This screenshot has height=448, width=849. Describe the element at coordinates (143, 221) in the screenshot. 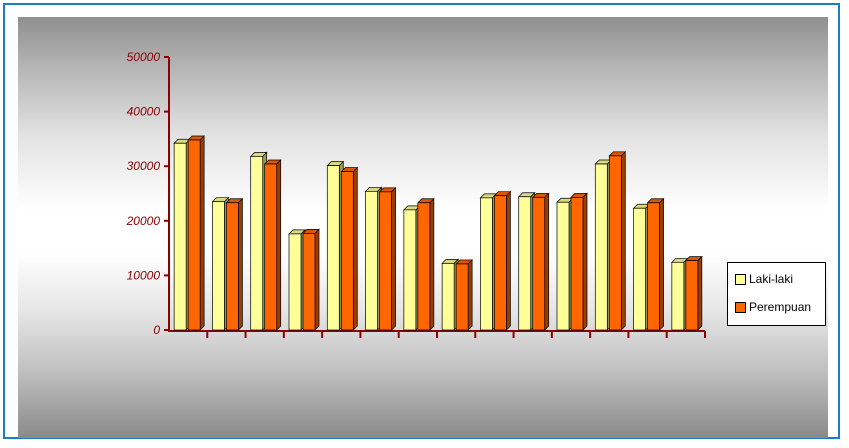

I see `y-tick-label: 20000` at that location.